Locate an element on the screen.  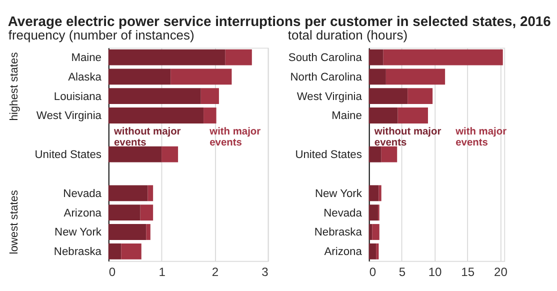
x-tick-label: 15 is located at coordinates (468, 272).